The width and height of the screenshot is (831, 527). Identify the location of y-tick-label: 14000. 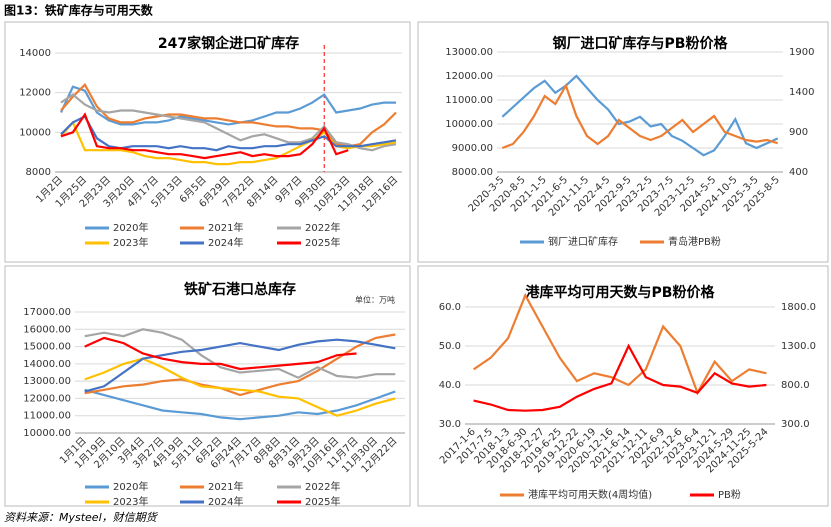
(35, 53).